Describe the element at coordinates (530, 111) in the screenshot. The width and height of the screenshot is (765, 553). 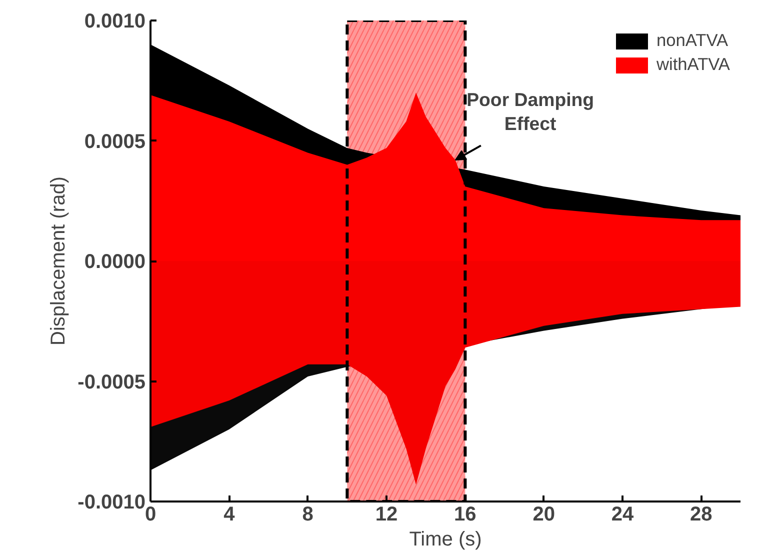
I see `annotation: Poor Damping Effect` at that location.